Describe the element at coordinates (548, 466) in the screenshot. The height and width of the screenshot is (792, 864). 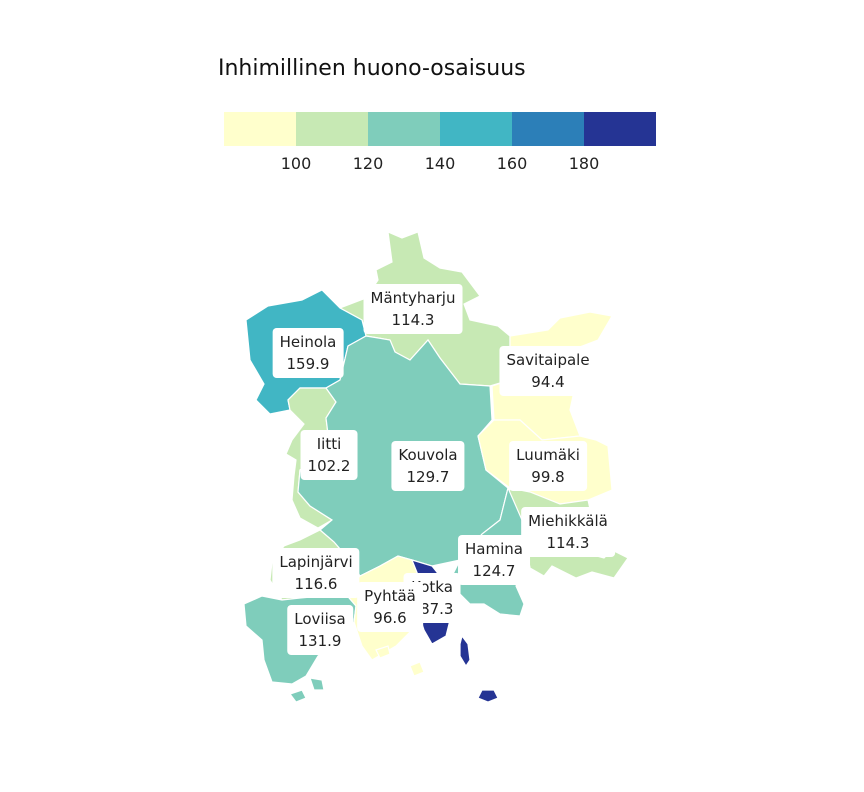
I see `map-label-luumaki: Luumäki 99.8` at that location.